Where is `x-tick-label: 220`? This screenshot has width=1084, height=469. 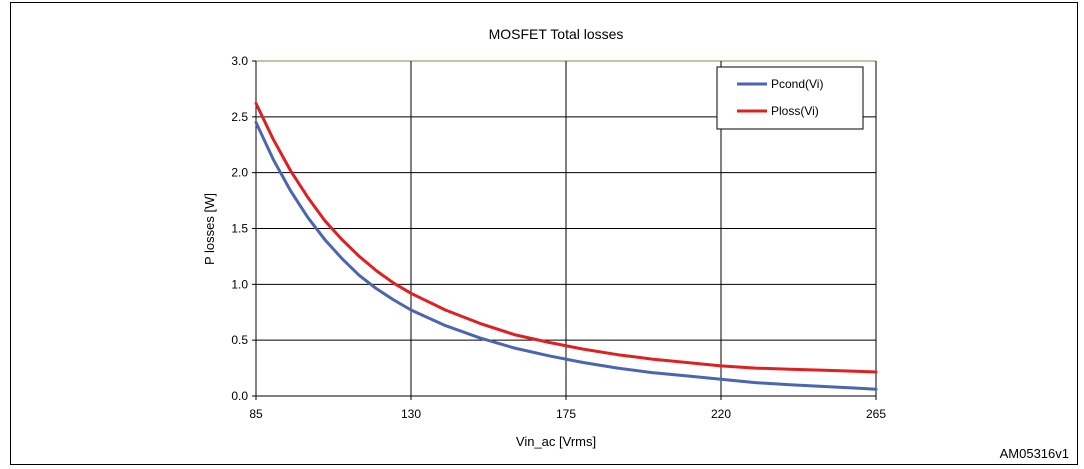
x-tick-label: 220 is located at coordinates (721, 414).